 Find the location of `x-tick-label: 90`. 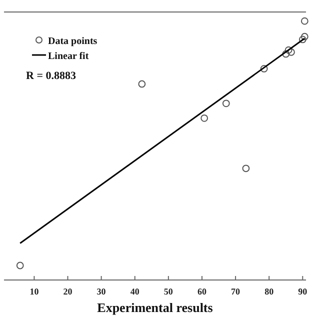

x-tick-label: 90 is located at coordinates (303, 291).